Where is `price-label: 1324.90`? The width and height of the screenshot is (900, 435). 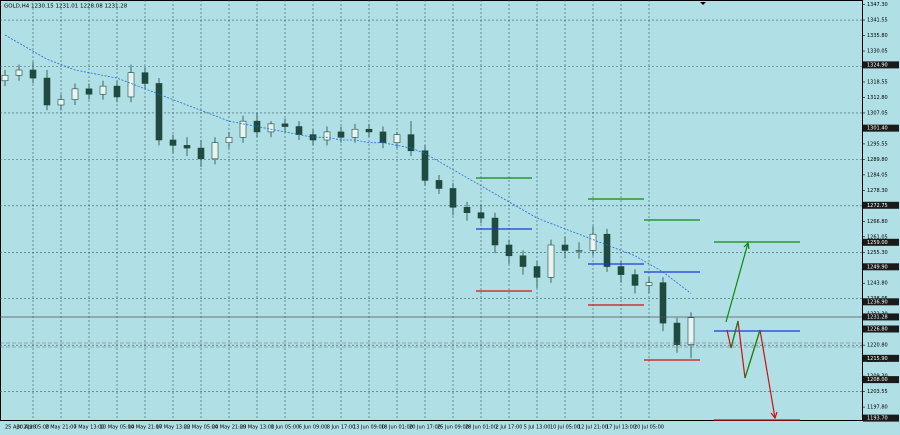 price-label: 1324.90 is located at coordinates (877, 65).